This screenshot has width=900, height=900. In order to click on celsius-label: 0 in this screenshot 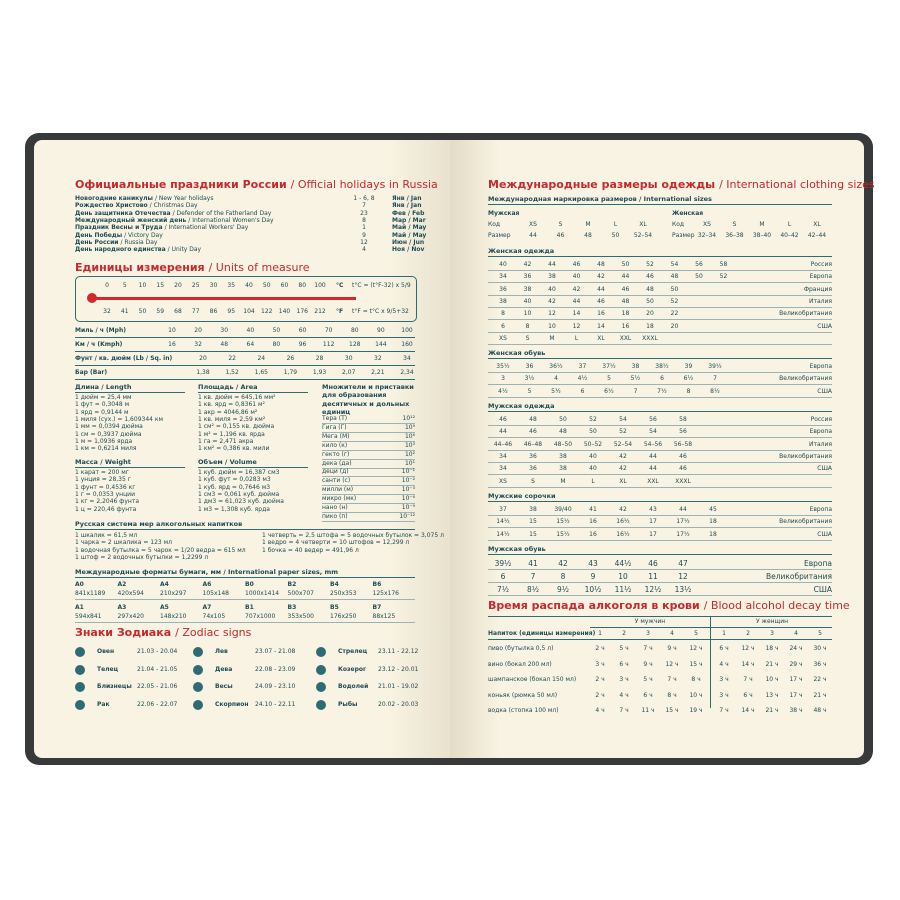, I will do `click(107, 285)`.